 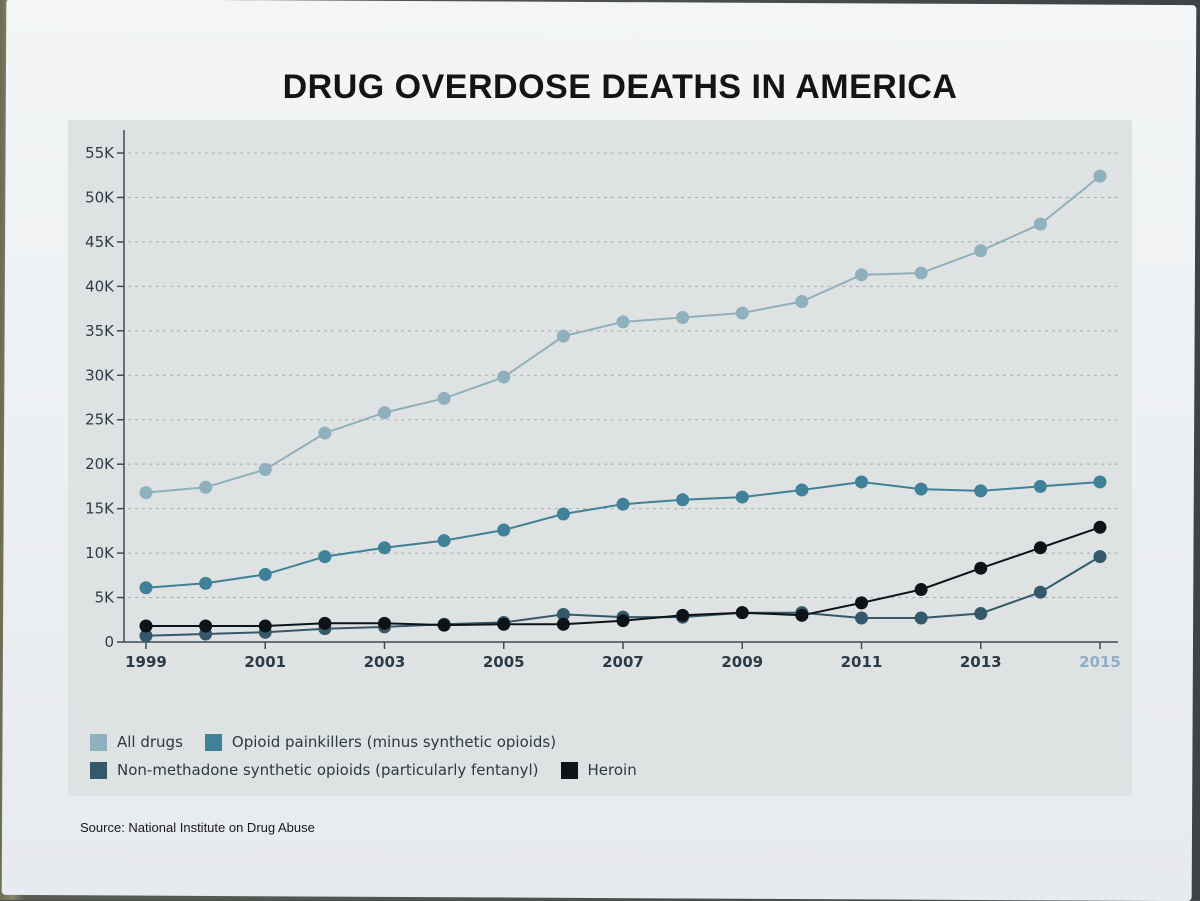 I want to click on legend-item-heroin: Heroin, so click(x=598, y=770).